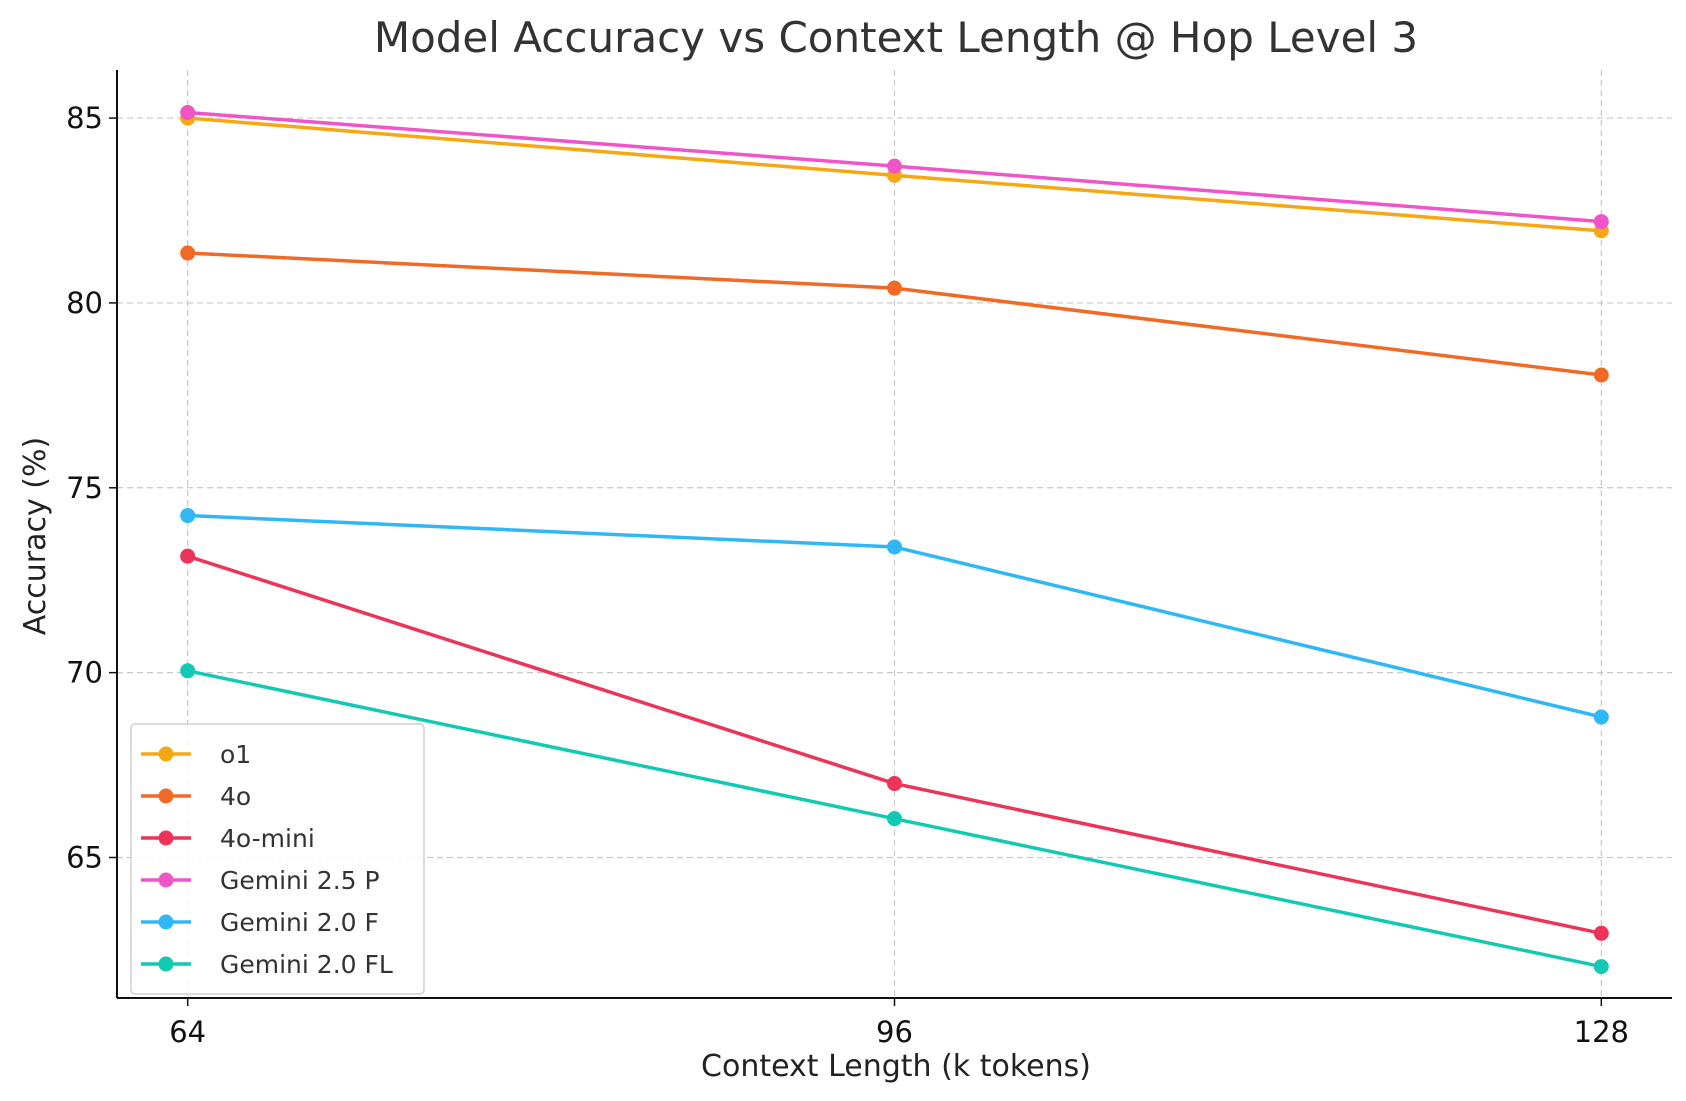 The image size is (1686, 1101). I want to click on legend-label: Gemini 2.0 FL, so click(306, 964).